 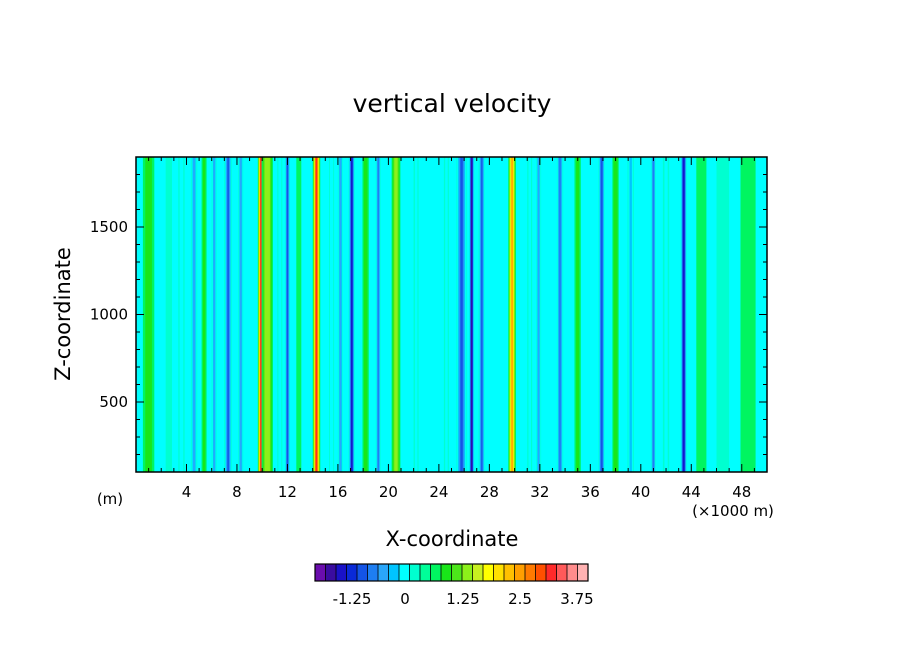 What do you see at coordinates (454, 585) in the screenshot?
I see `colorbar: -1.25 0 1.25 2.5 3.75` at bounding box center [454, 585].